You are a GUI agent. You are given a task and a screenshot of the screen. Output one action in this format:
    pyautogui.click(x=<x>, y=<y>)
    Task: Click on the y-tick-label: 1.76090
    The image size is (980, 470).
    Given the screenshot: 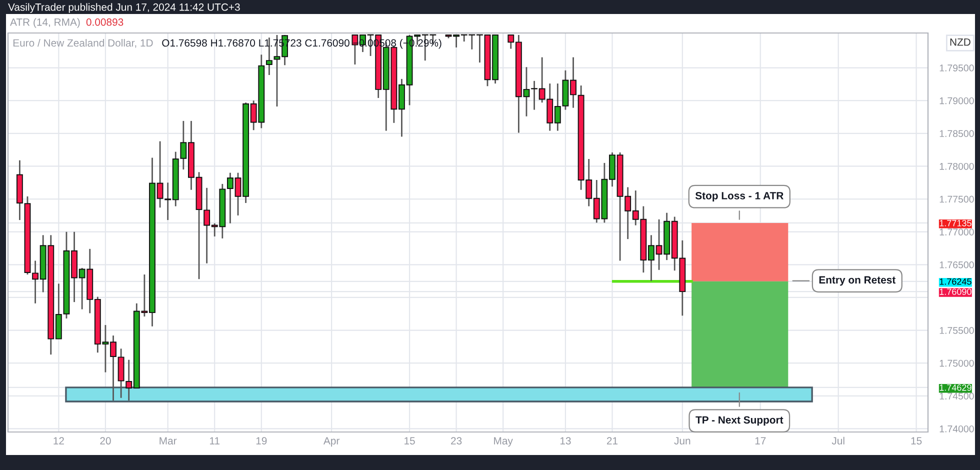 What is the action you would take?
    pyautogui.click(x=956, y=291)
    